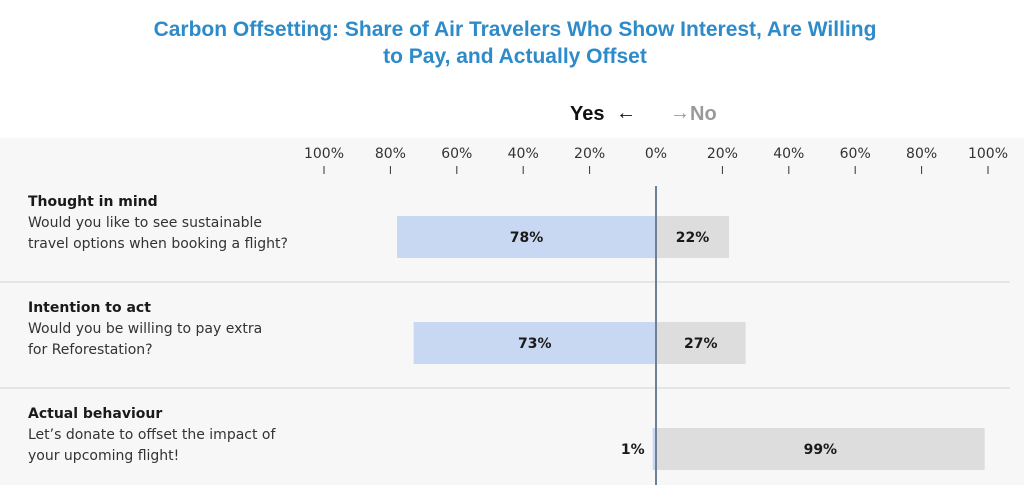 The image size is (1024, 485). What do you see at coordinates (515, 56) in the screenshot?
I see `chart-title-line-2: to Pay, and Actually Offset` at bounding box center [515, 56].